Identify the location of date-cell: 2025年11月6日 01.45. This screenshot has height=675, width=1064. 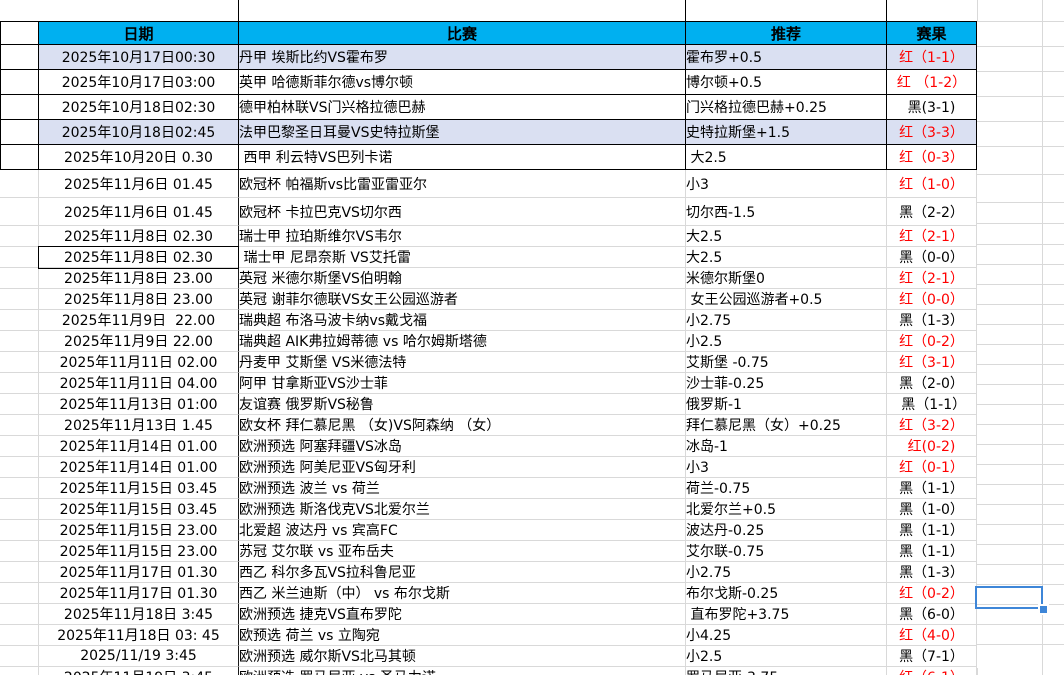
(138, 184).